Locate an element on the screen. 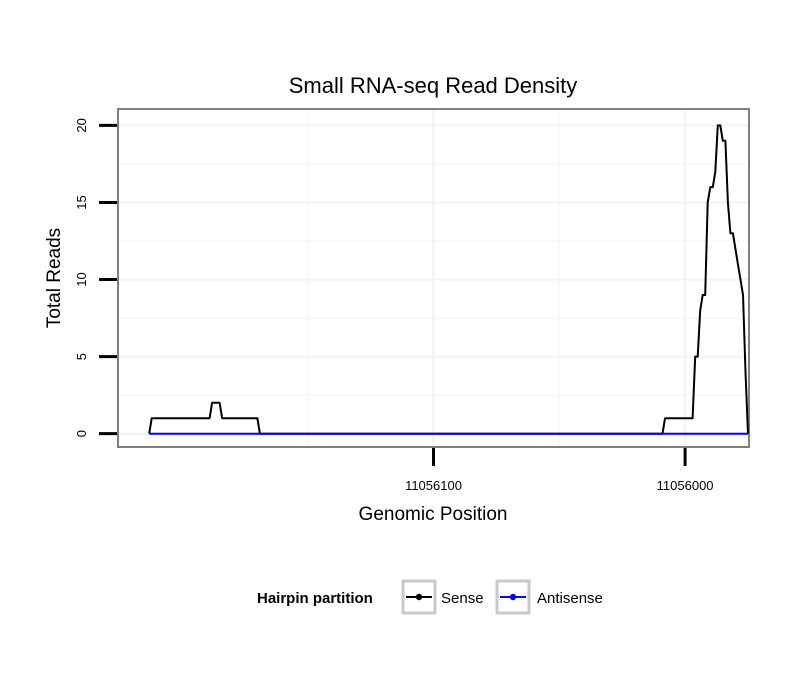  y-tick-label: 10 is located at coordinates (81, 279).